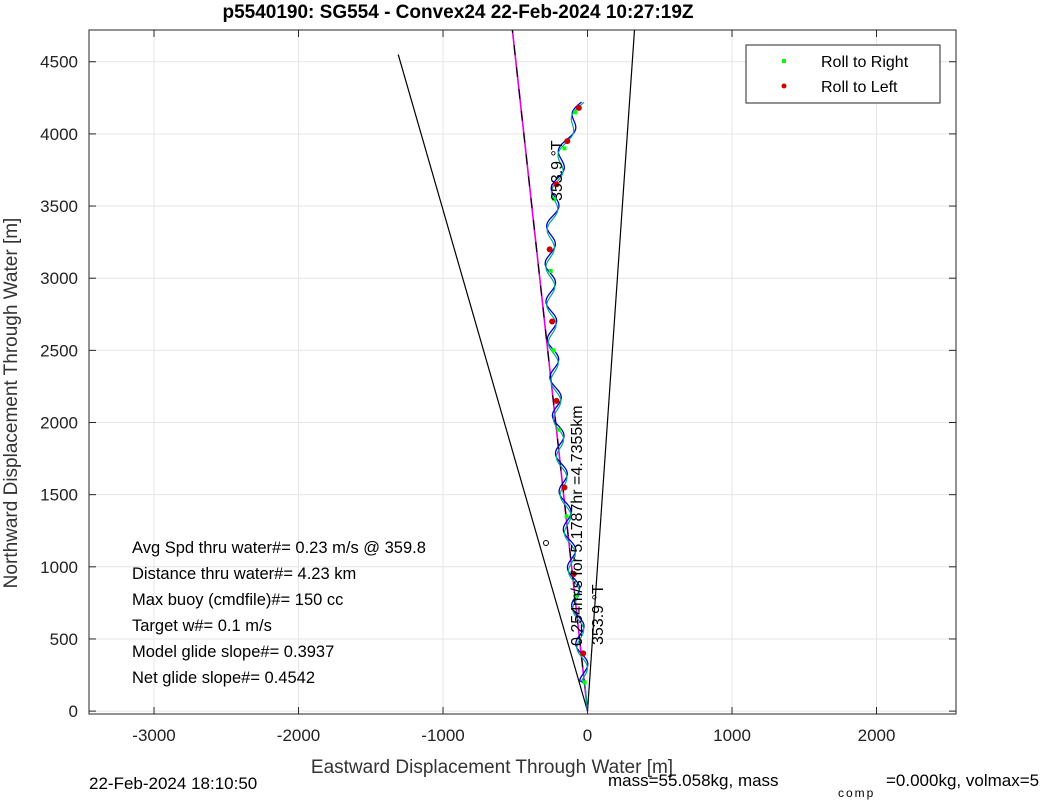  I want to click on footer-timestamp: 22-Feb-2024 18:10:50, so click(173, 783).